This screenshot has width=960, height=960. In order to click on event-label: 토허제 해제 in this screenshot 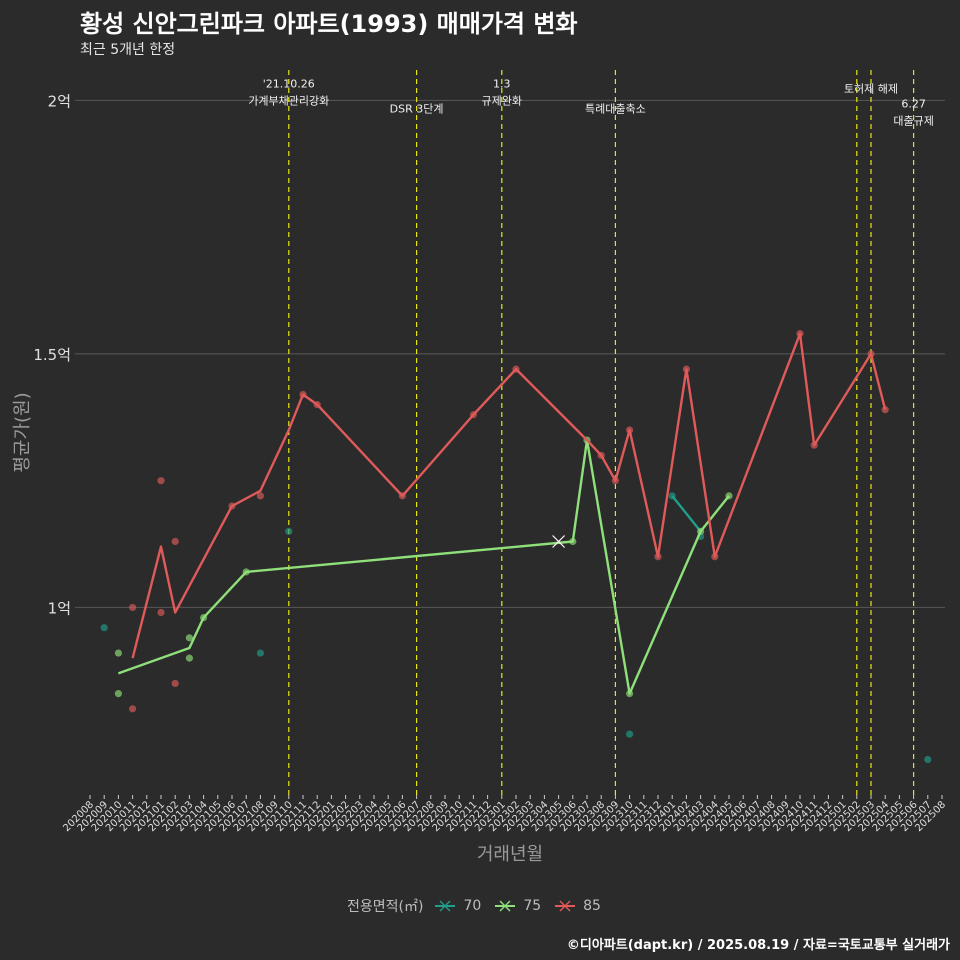, I will do `click(871, 88)`.